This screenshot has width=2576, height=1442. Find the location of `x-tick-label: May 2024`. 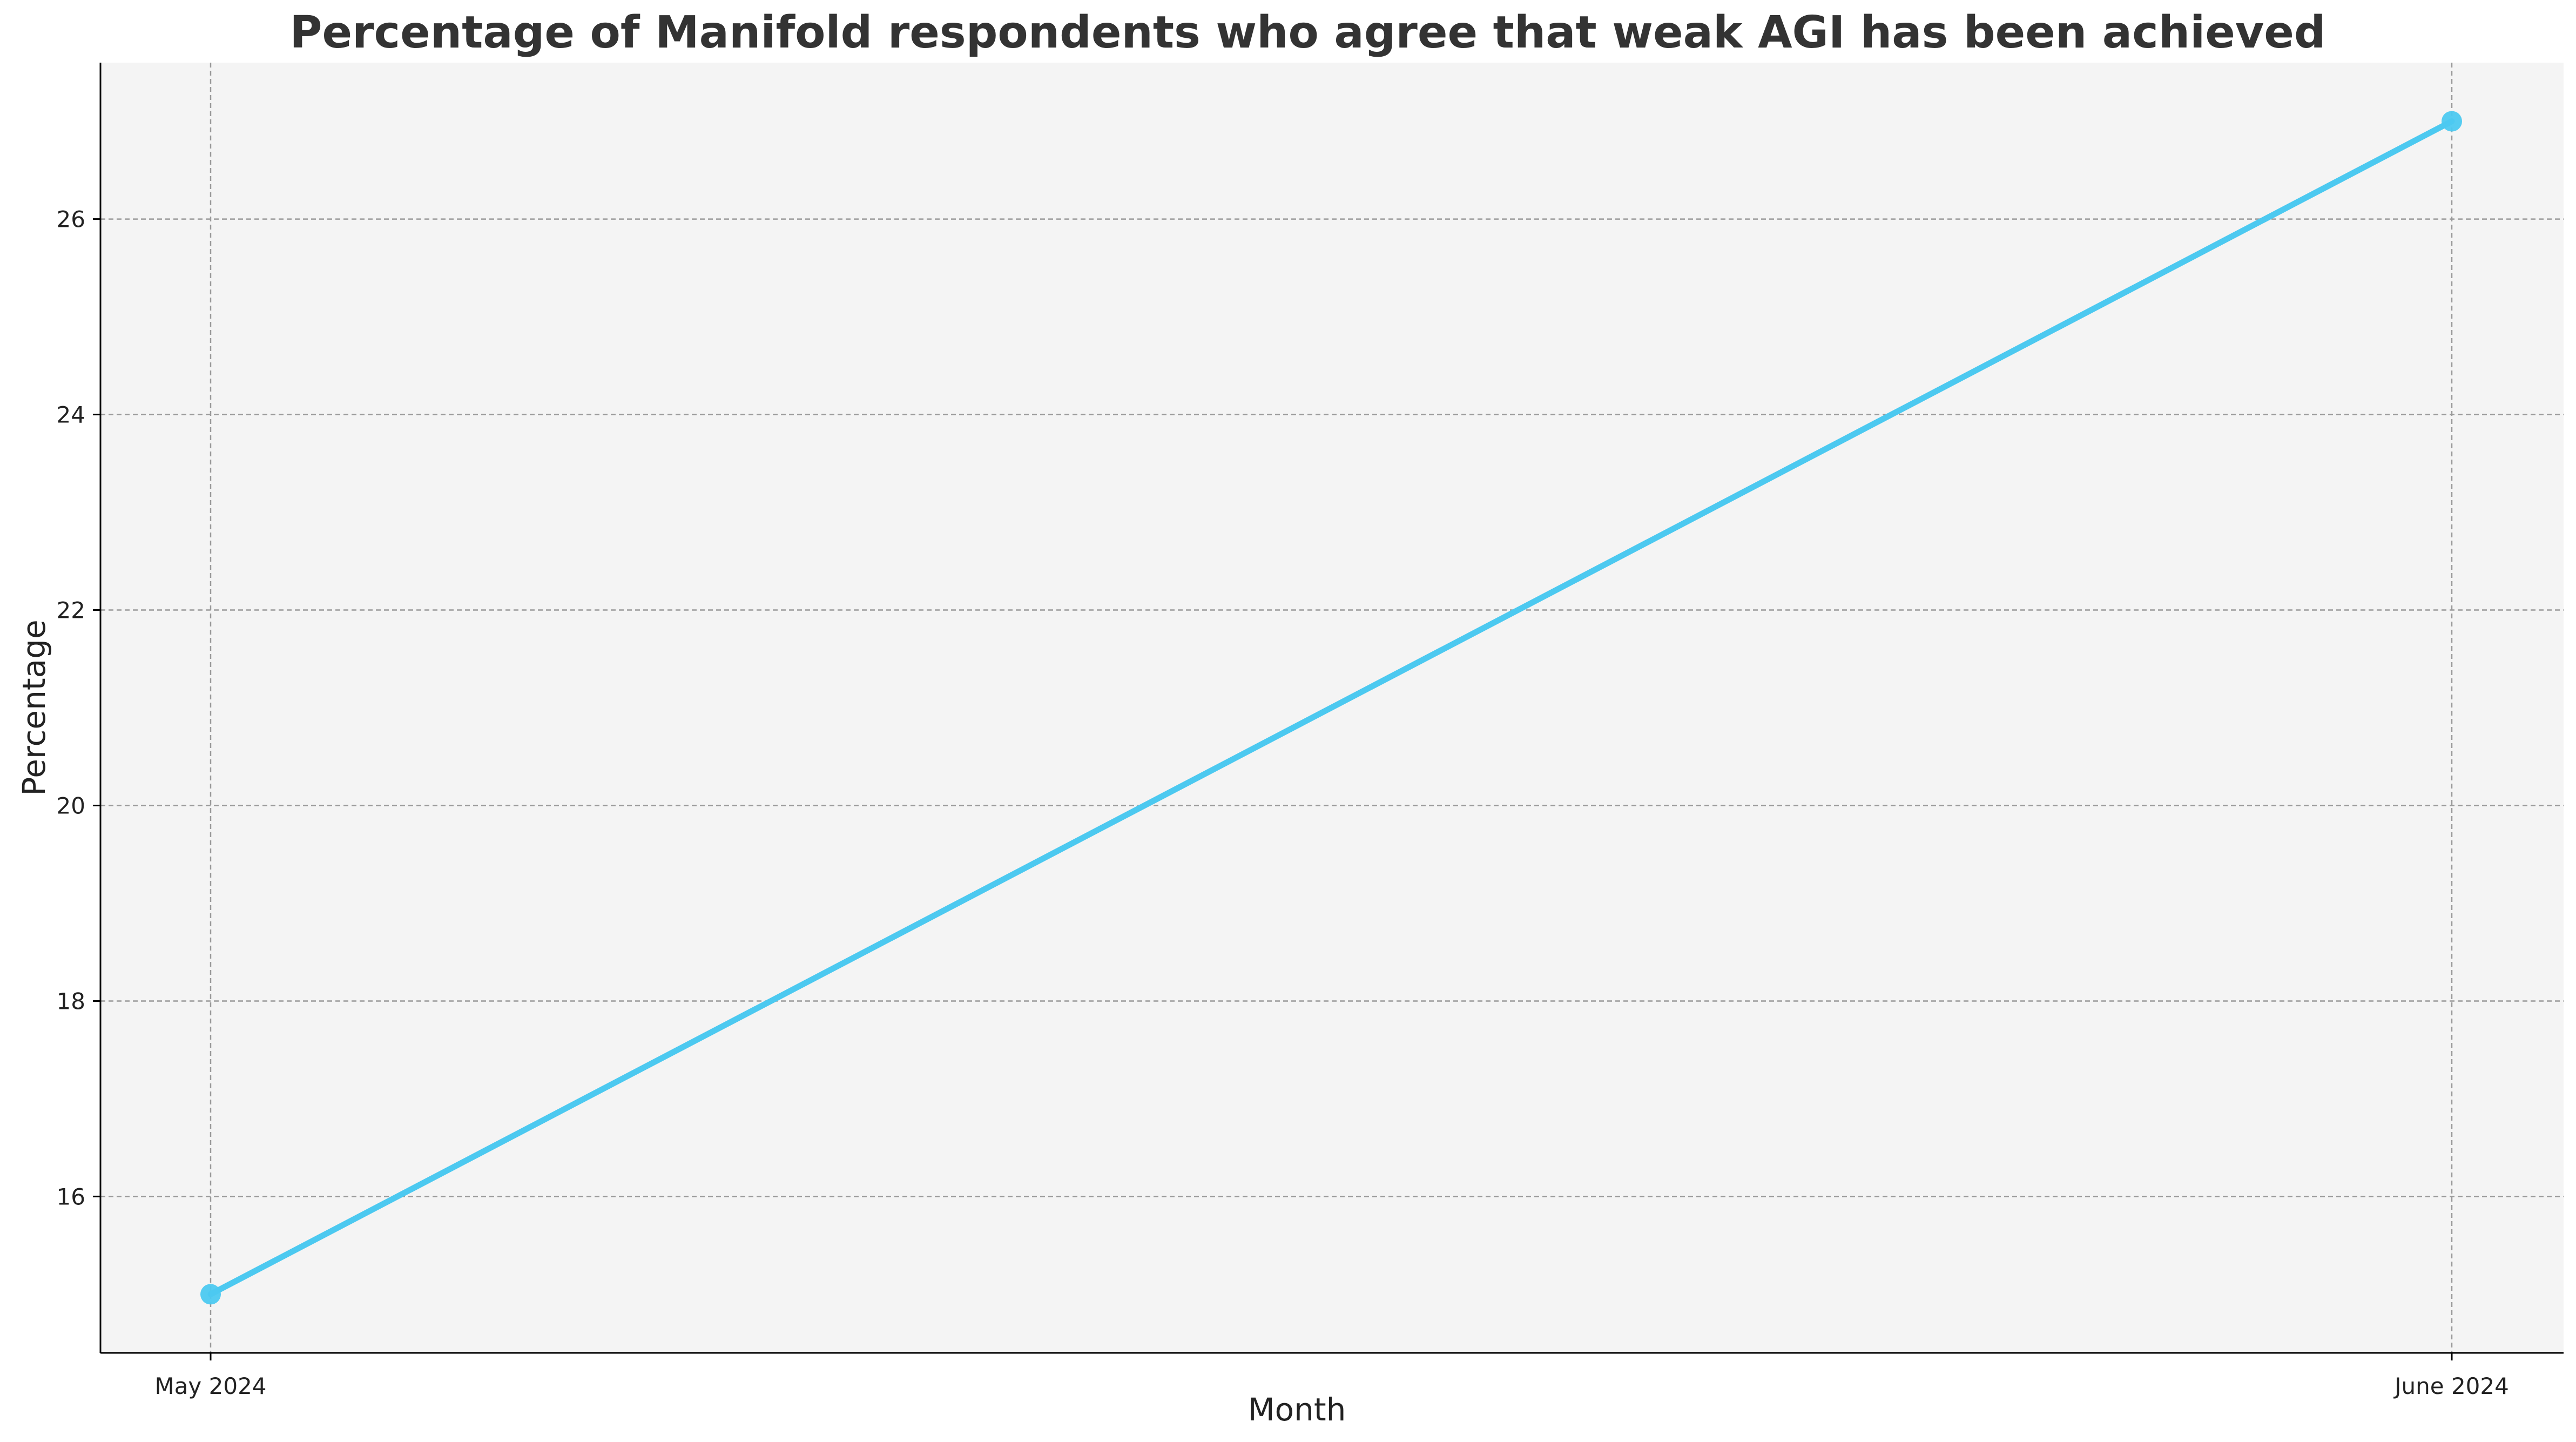

x-tick-label: May 2024 is located at coordinates (210, 1386).